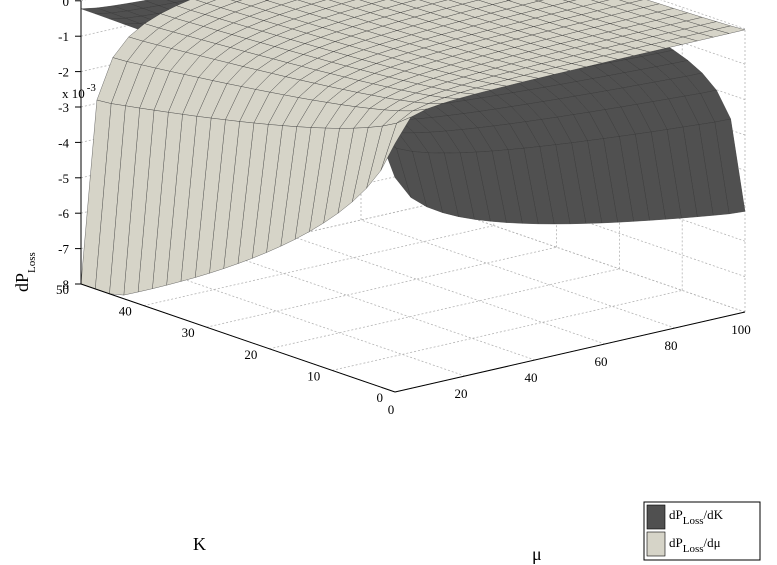 This screenshot has height=565, width=777. Describe the element at coordinates (588, 258) in the screenshot. I see `side-wall-grid-z` at that location.